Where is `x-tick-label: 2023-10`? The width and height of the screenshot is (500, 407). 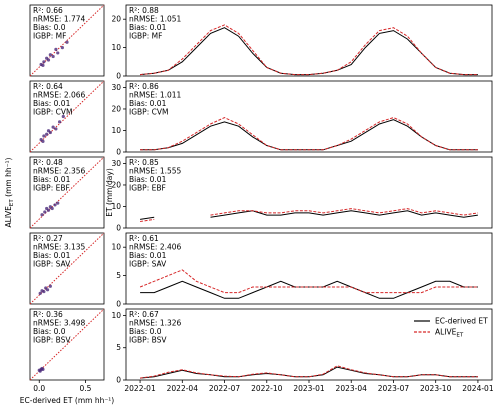
x-tick-label: 2023-10 is located at coordinates (436, 388).